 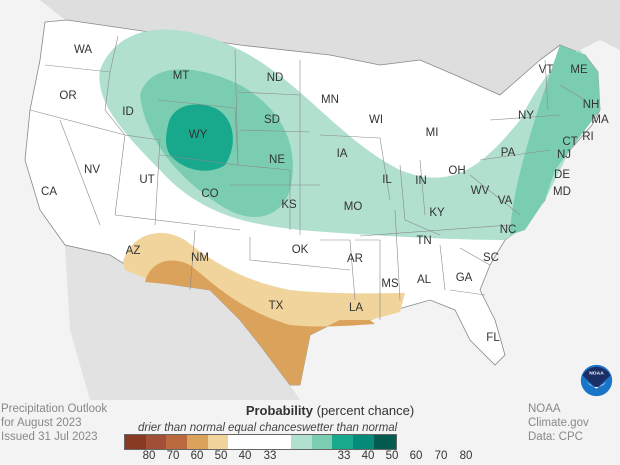 What do you see at coordinates (265, 428) in the screenshot?
I see `legend-equal-label: equal chances` at bounding box center [265, 428].